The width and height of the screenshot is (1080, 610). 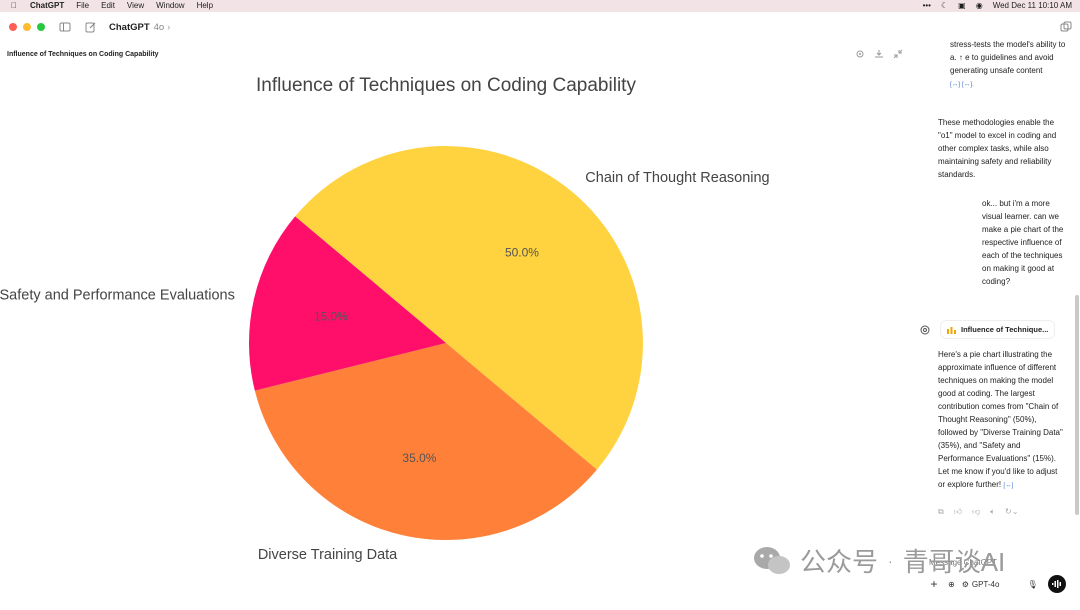 What do you see at coordinates (1032, 584) in the screenshot?
I see `microphone-icon: 🎙︎` at bounding box center [1032, 584].